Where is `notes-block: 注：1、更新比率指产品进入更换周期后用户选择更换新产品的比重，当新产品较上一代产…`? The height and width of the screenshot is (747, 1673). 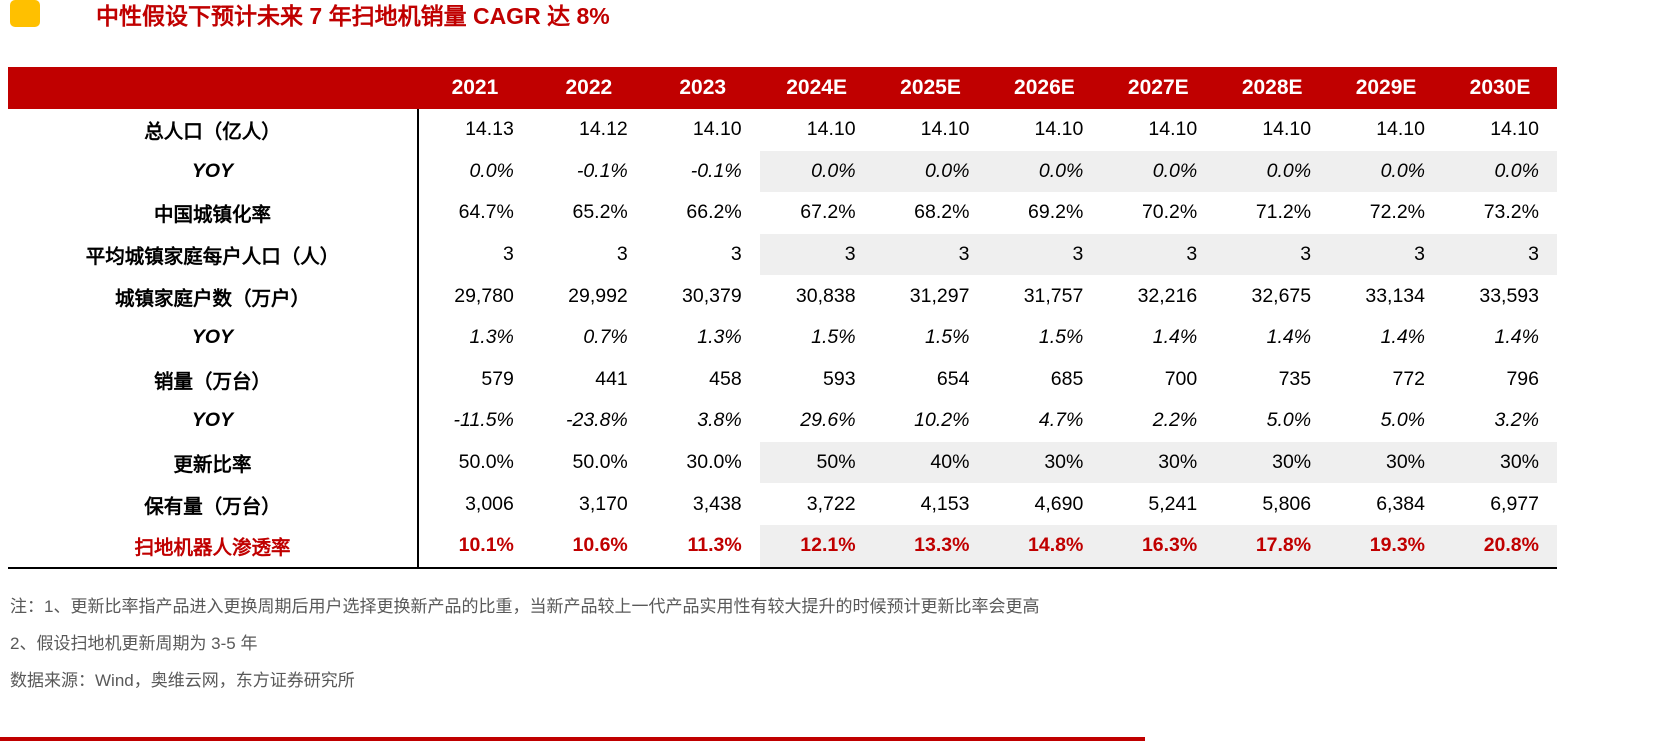
notes-block: 注：1、更新比率指产品进入更换周期后用户选择更换新产品的比重，当新产品较上一代产… is located at coordinates (524, 643).